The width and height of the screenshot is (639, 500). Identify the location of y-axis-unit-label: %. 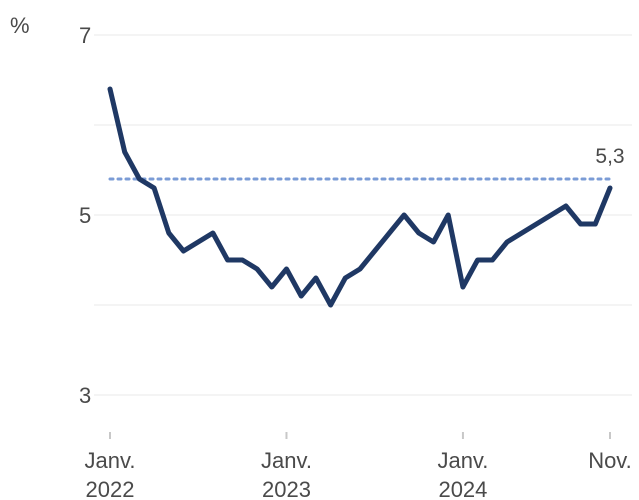
(20, 25).